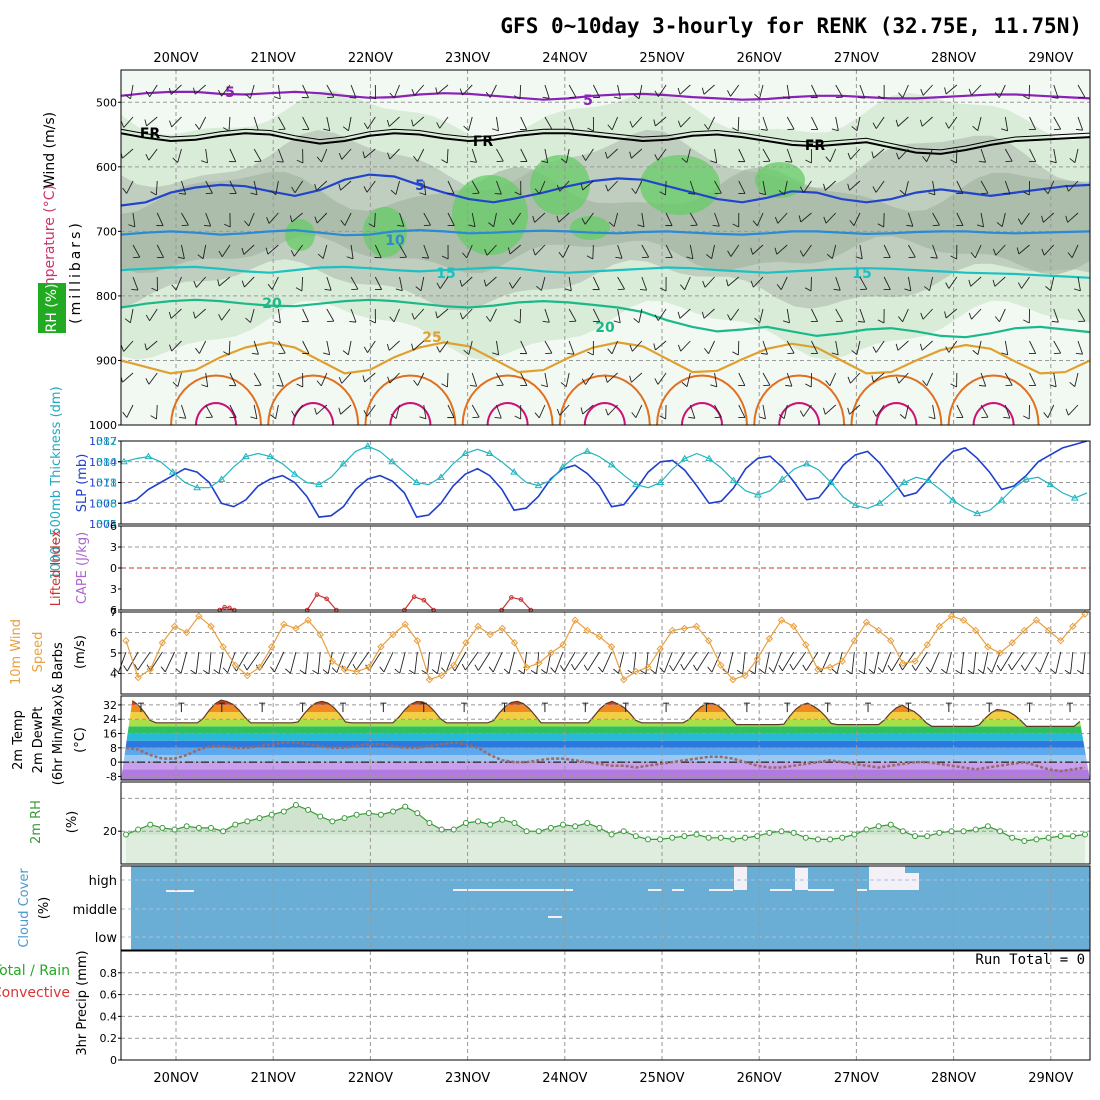 The width and height of the screenshot is (1100, 1100). What do you see at coordinates (113, 748) in the screenshot?
I see `ytick-label: 8` at bounding box center [113, 748].